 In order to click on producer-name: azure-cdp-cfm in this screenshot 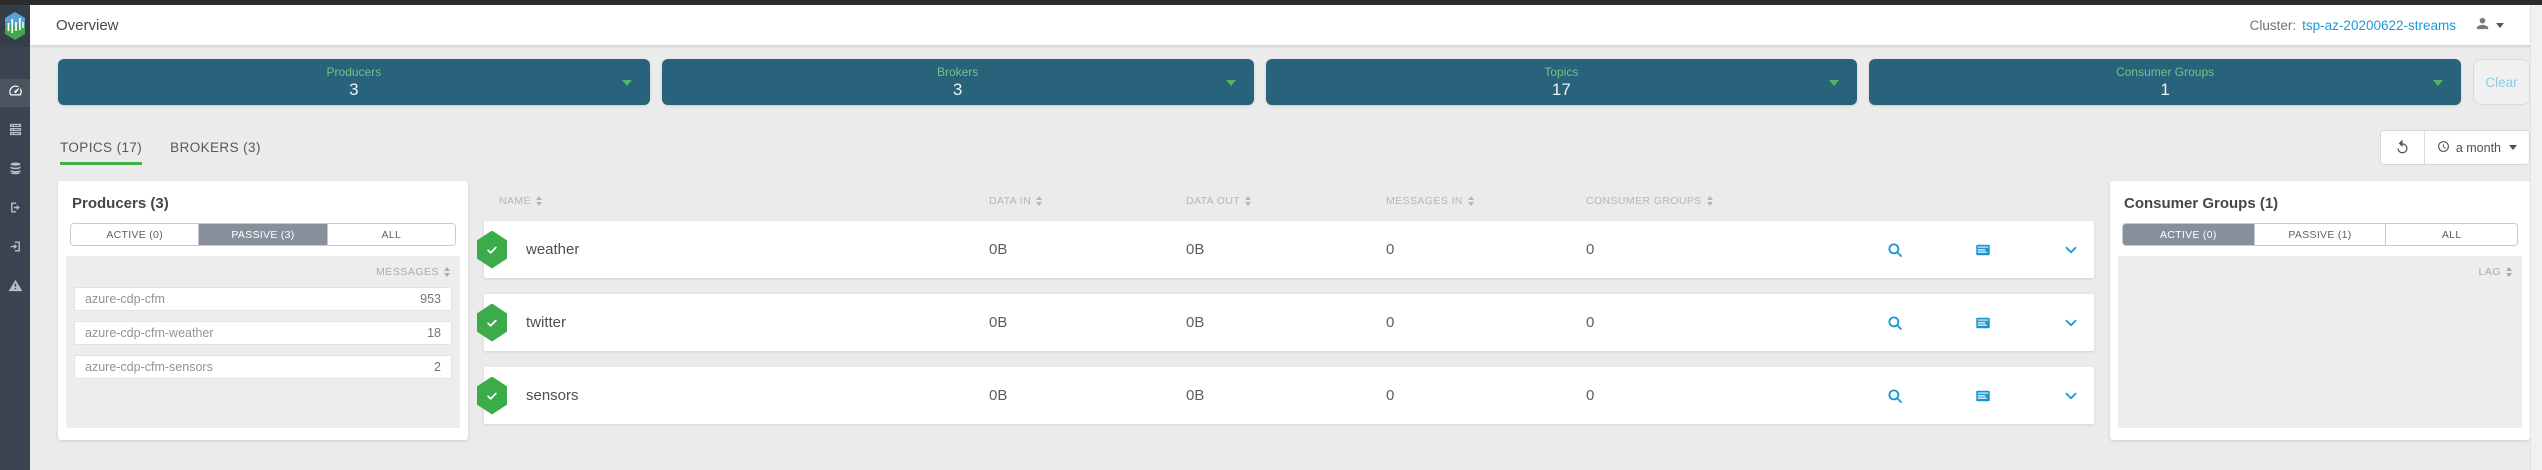, I will do `click(125, 299)`.